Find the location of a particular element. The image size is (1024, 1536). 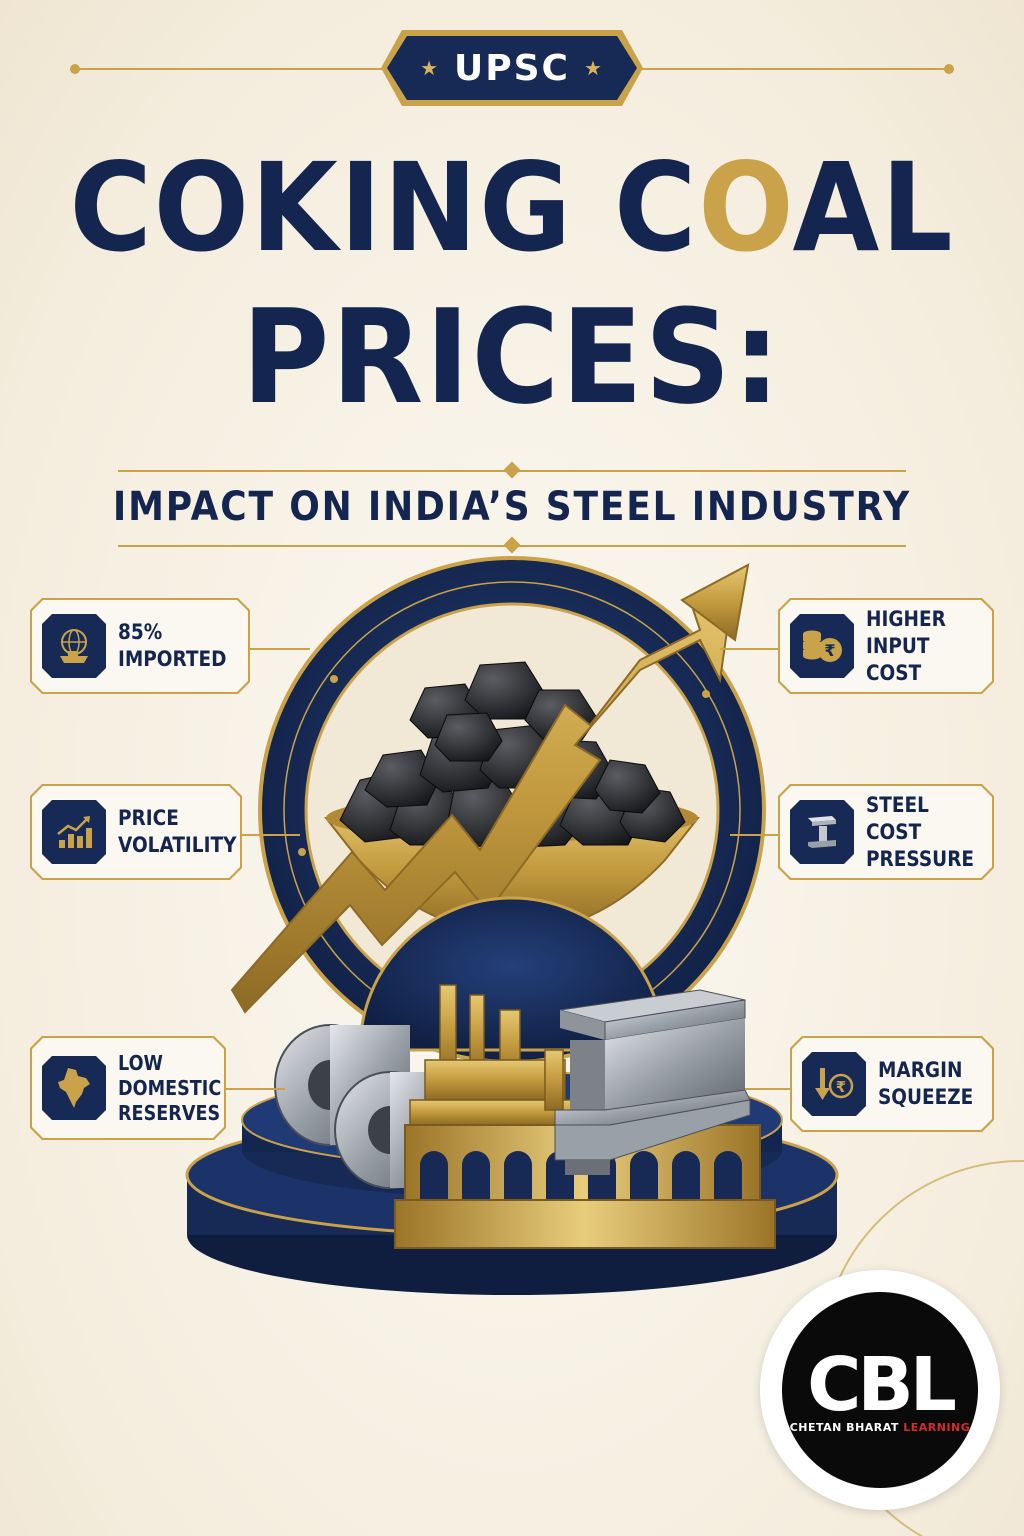

logo-mark: CBL is located at coordinates (882, 1384).